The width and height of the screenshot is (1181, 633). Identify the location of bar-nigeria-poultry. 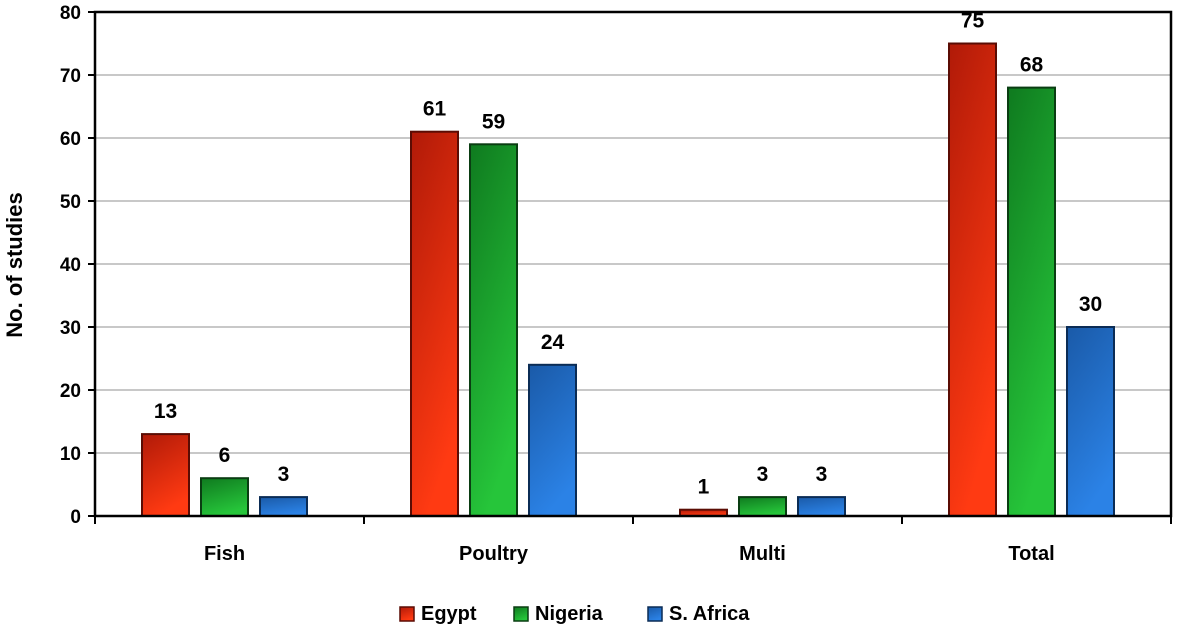
(493, 330).